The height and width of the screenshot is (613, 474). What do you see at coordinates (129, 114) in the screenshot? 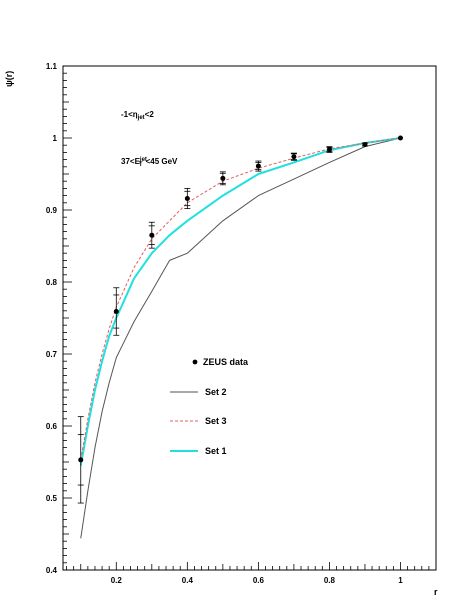
I see `annotation-eta-prefix: -1<η` at bounding box center [129, 114].